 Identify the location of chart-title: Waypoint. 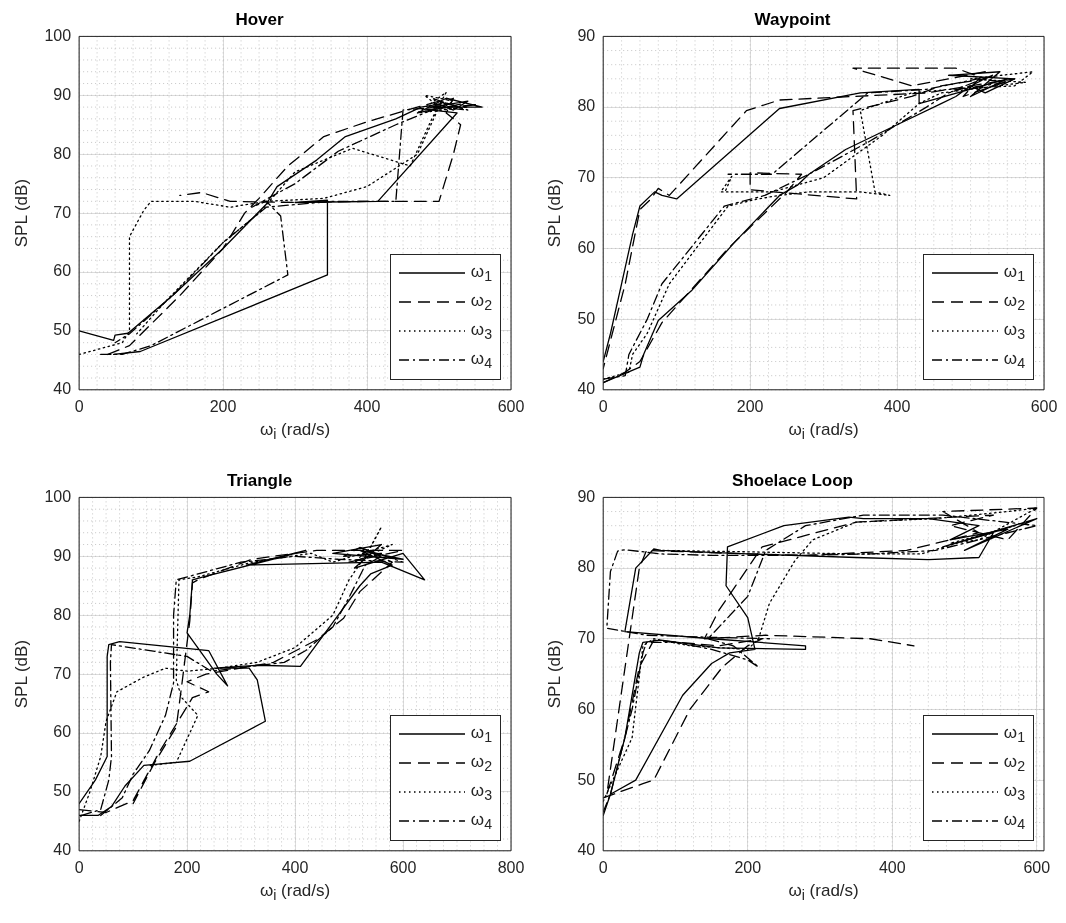
(792, 19).